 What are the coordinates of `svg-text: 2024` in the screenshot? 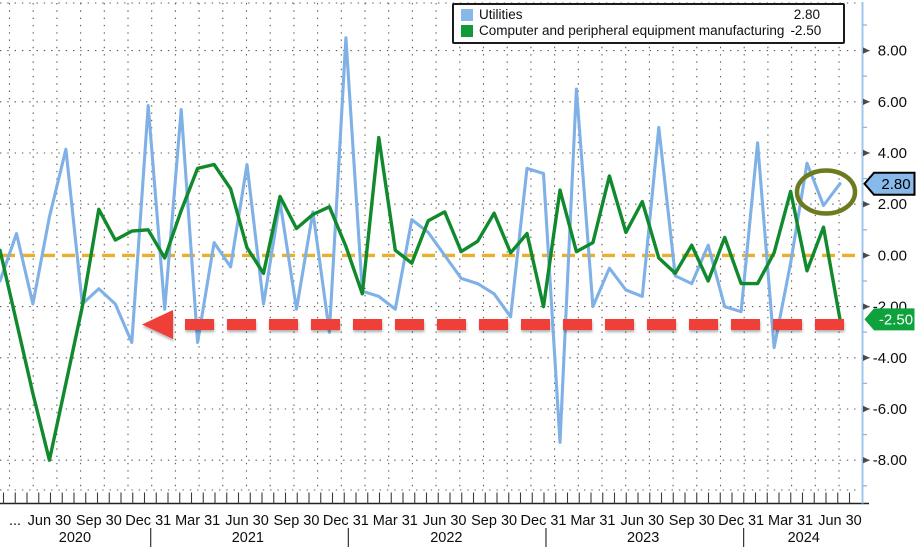 It's located at (804, 538).